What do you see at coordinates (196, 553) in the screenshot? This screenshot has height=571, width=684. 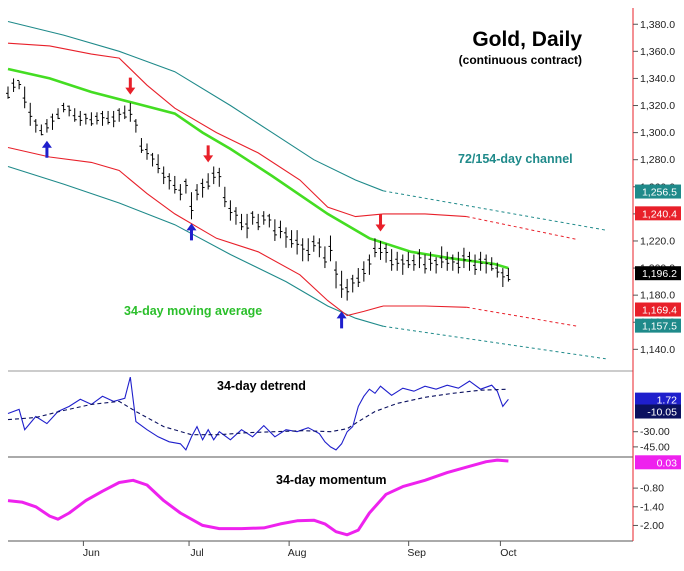 I see `x-tick-label: Jul` at bounding box center [196, 553].